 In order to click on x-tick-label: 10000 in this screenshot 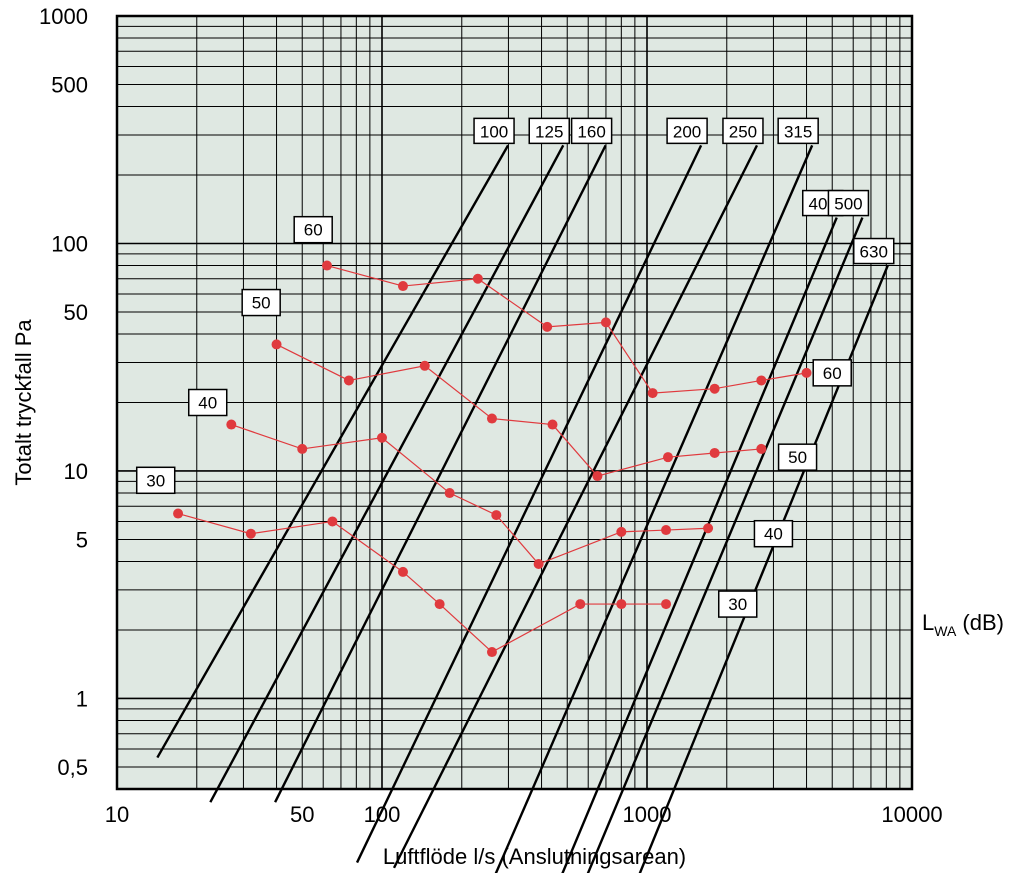, I will do `click(911, 814)`.